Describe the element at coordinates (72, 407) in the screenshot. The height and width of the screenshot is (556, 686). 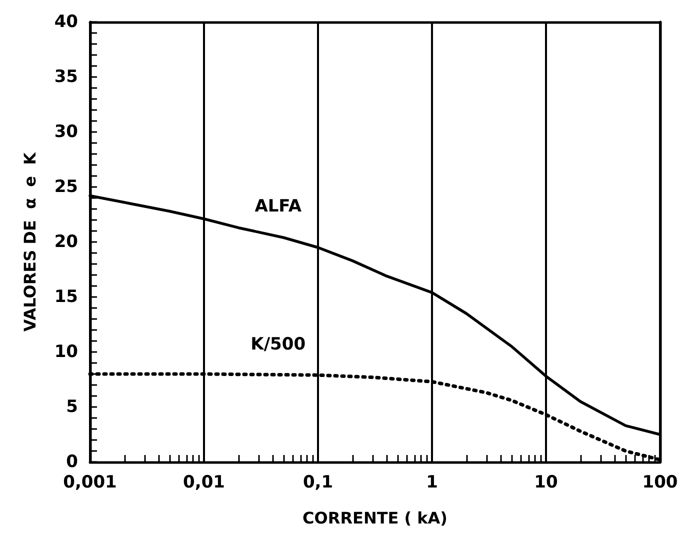
I see `y-tick-label: 5` at that location.